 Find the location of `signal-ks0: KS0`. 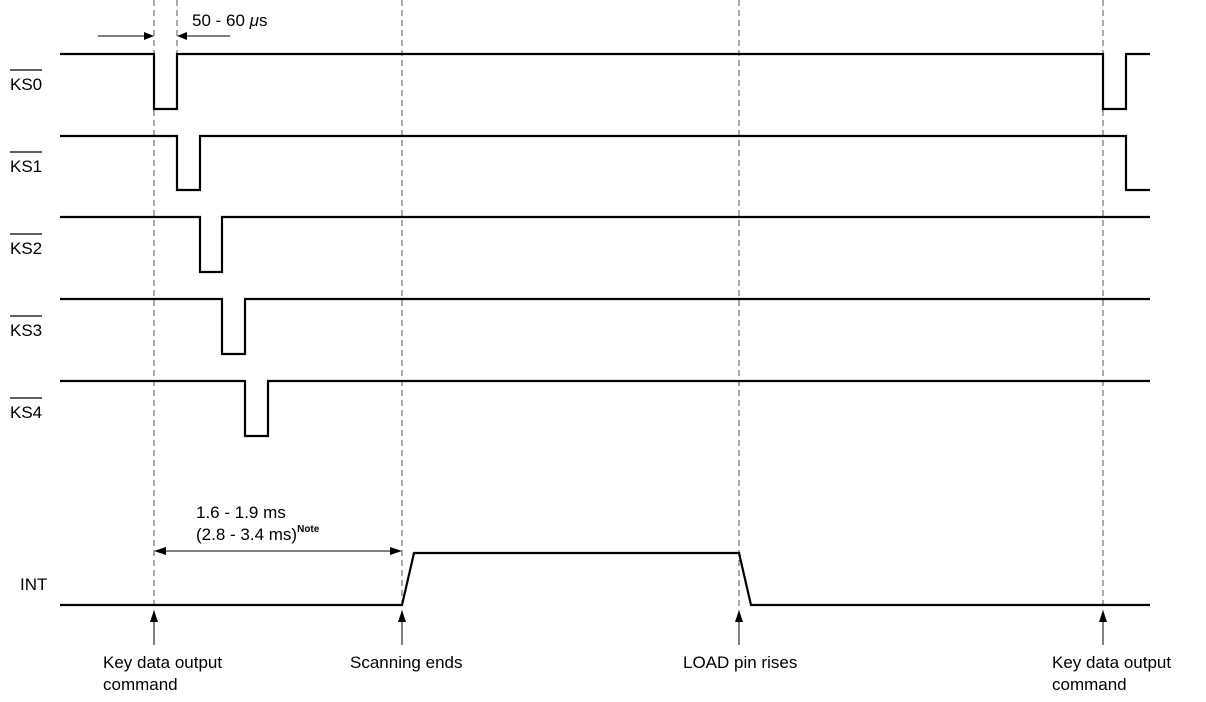

signal-ks0: KS0 is located at coordinates (580, 81).